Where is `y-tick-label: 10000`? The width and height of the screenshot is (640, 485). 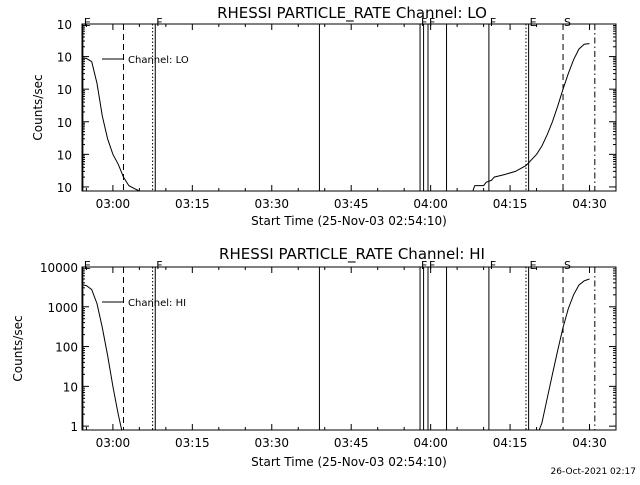
y-tick-label: 10000 is located at coordinates (59, 268).